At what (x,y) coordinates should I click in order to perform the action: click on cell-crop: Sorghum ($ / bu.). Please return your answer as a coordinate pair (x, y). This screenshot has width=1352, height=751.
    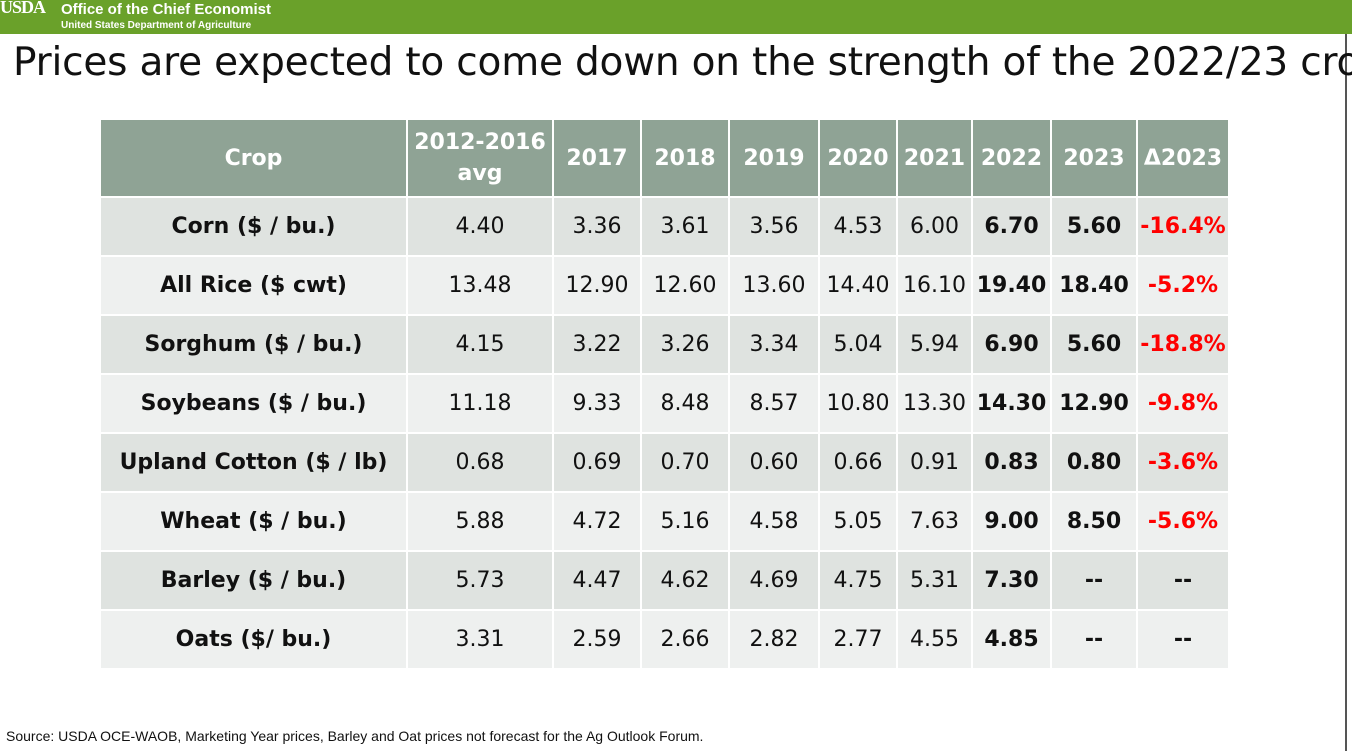
    Looking at the image, I should click on (253, 344).